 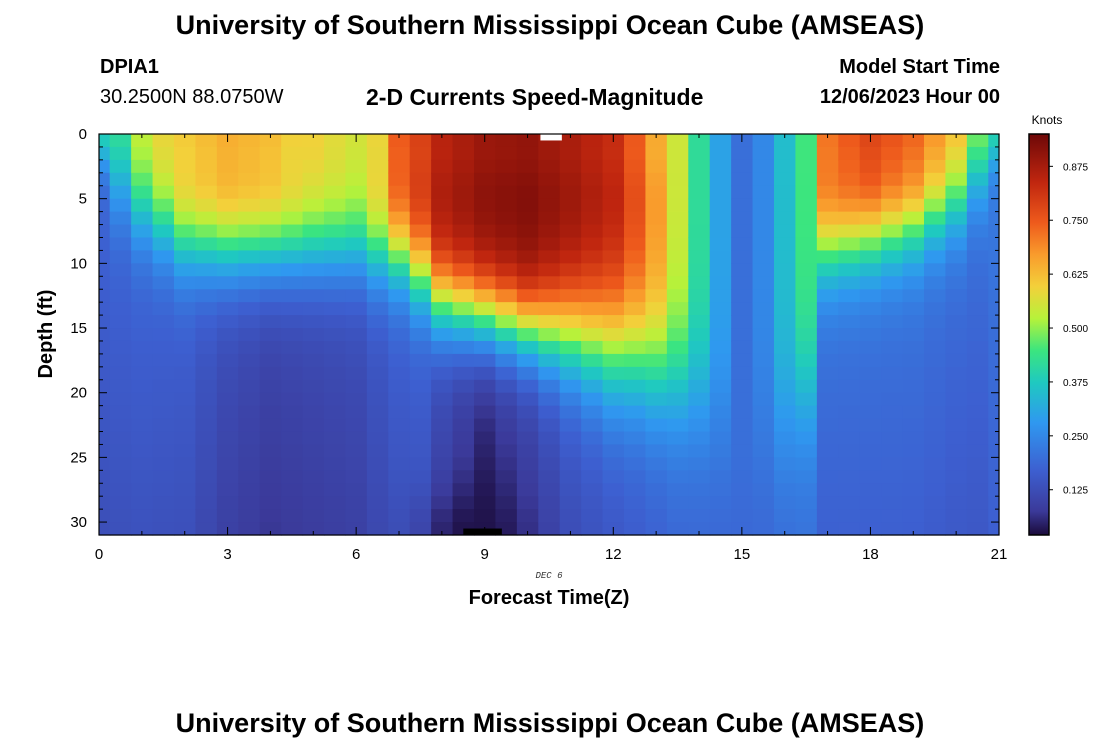 What do you see at coordinates (919, 67) in the screenshot?
I see `model-start-label: Model Start Time` at bounding box center [919, 67].